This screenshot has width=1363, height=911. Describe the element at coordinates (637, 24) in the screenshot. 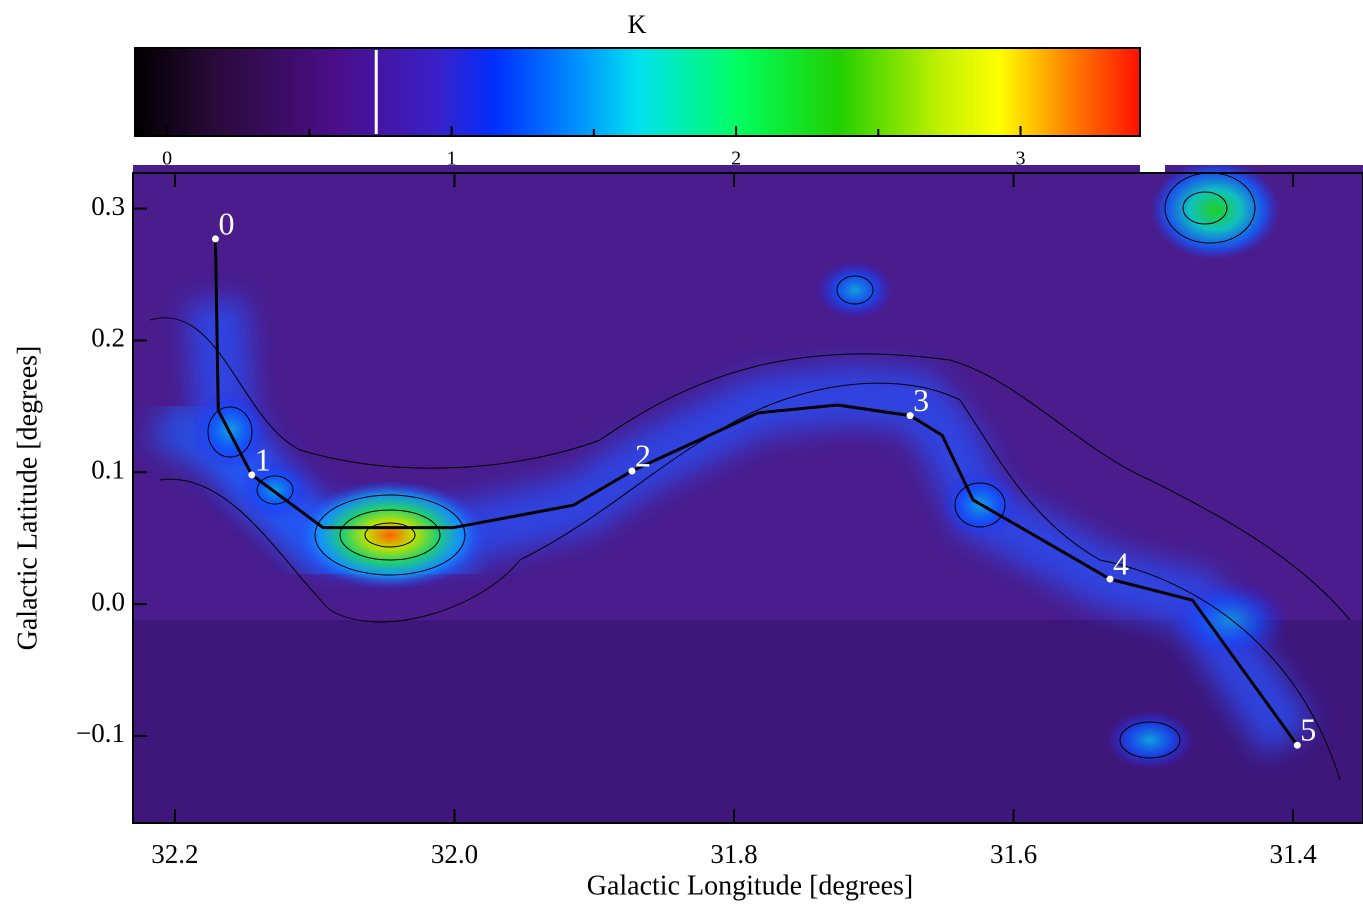

I see `colorbar-title: K` at that location.